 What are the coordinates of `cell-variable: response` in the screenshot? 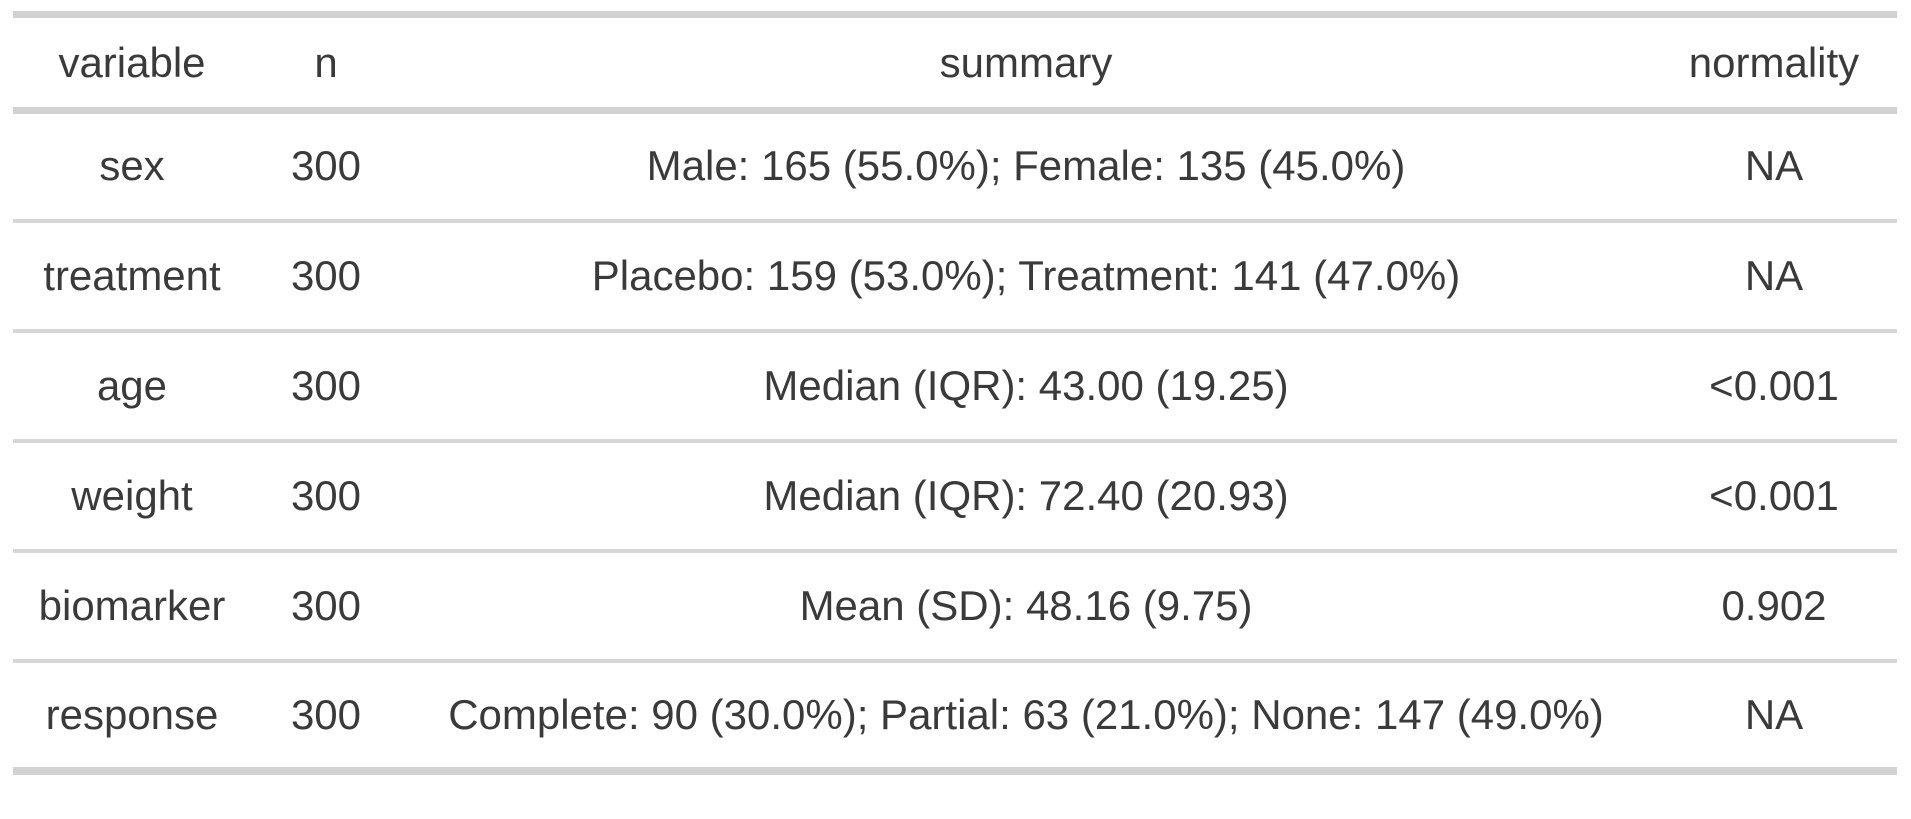 It's located at (132, 714).